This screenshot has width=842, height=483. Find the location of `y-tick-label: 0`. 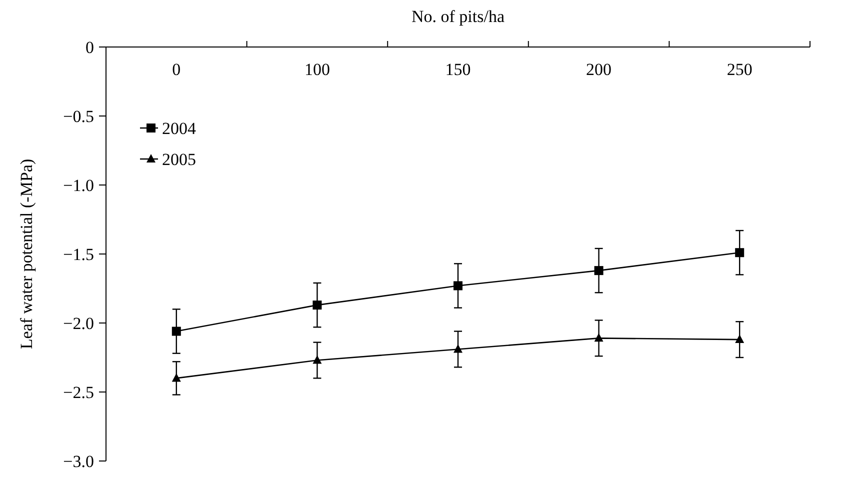

y-tick-label: 0 is located at coordinates (90, 47).